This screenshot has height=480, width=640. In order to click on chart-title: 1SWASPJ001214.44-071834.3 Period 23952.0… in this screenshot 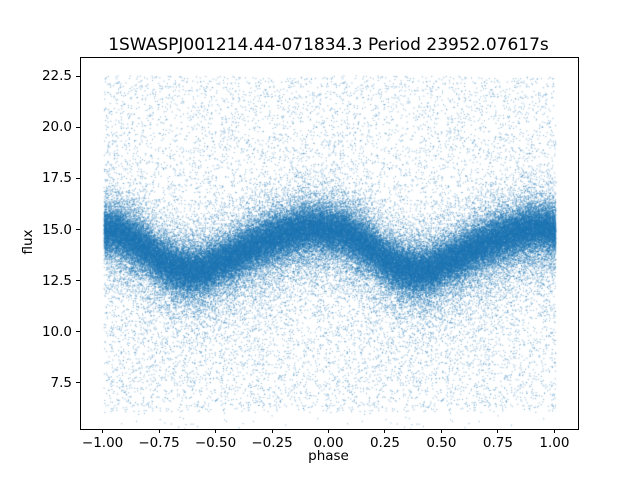, I will do `click(328, 45)`.